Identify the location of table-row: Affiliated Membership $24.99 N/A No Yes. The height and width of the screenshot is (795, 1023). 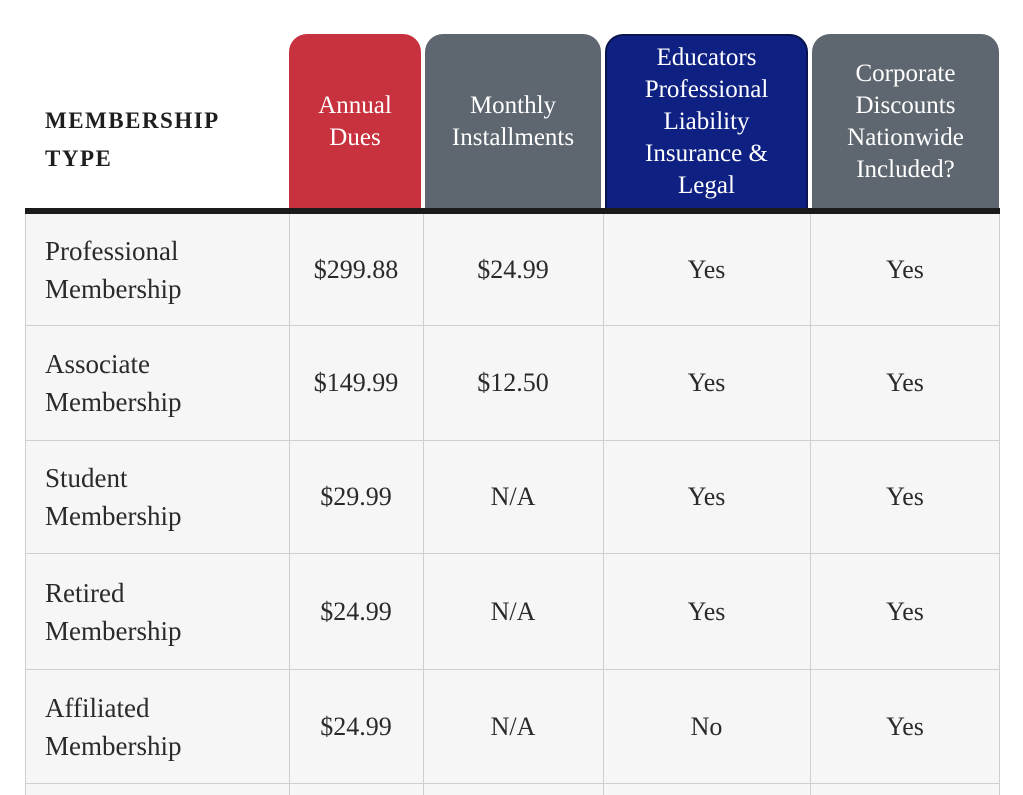
(512, 727).